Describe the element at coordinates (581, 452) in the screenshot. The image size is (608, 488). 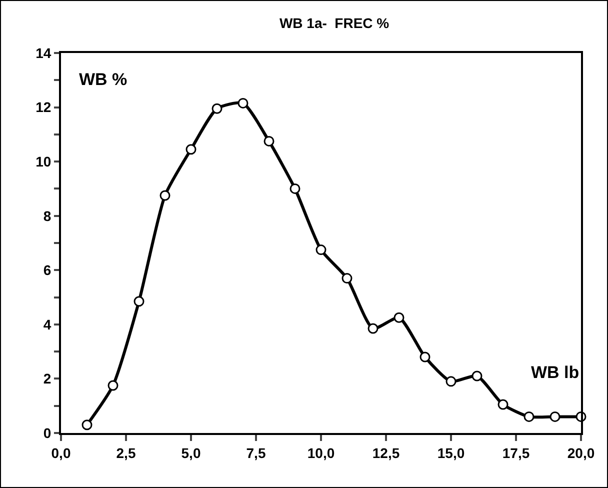
I see `x-tick-label: 20,0` at that location.